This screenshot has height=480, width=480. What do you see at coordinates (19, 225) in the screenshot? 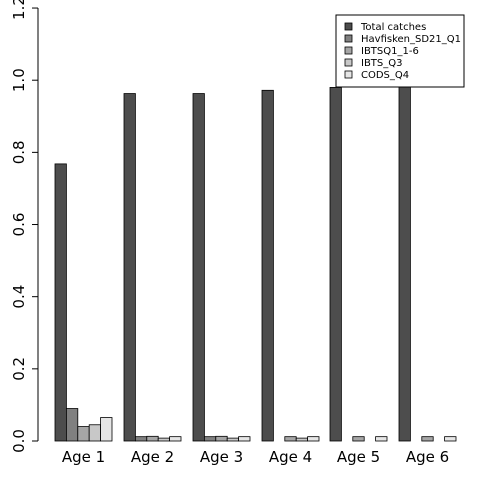
I see `y-tick-label: 0.6` at bounding box center [19, 225].